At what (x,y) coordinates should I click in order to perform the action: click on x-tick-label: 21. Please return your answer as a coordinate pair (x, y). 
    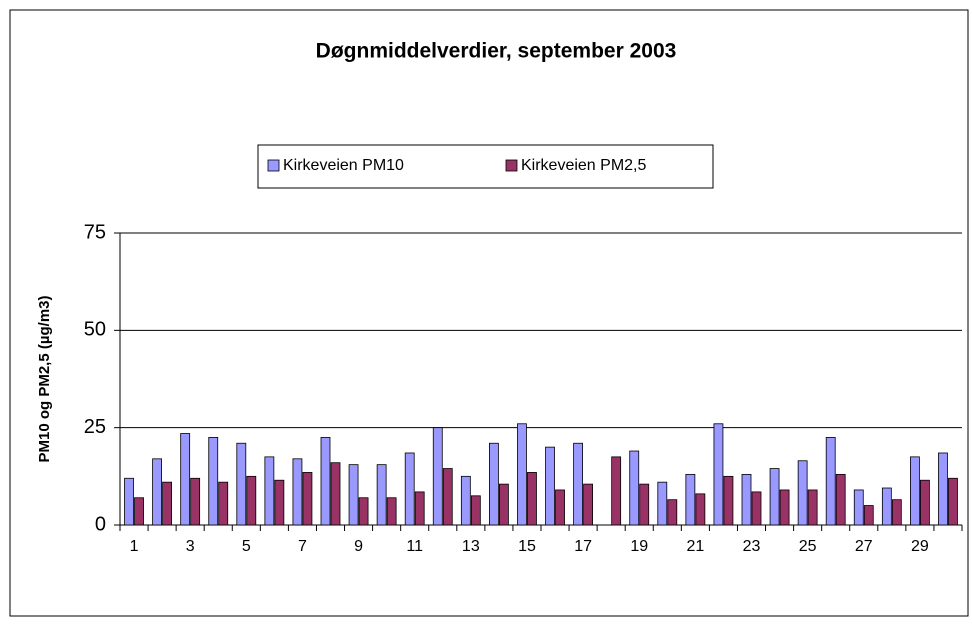
    Looking at the image, I should click on (695, 546).